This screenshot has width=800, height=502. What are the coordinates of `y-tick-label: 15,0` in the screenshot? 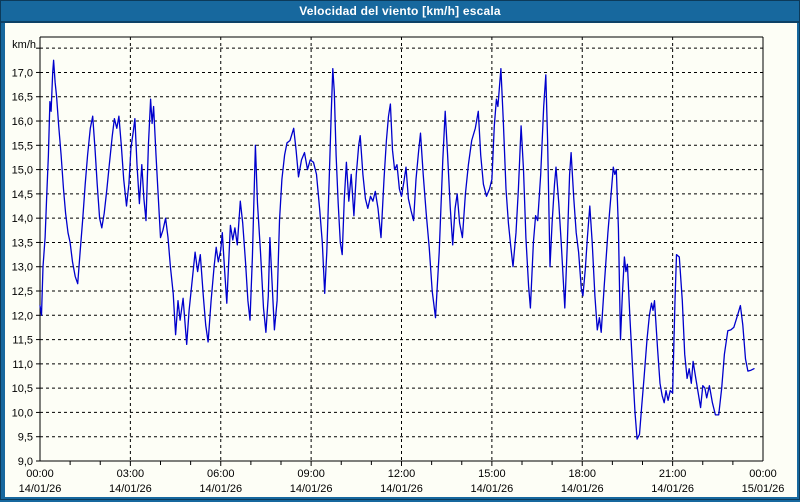 It's located at (22, 171).